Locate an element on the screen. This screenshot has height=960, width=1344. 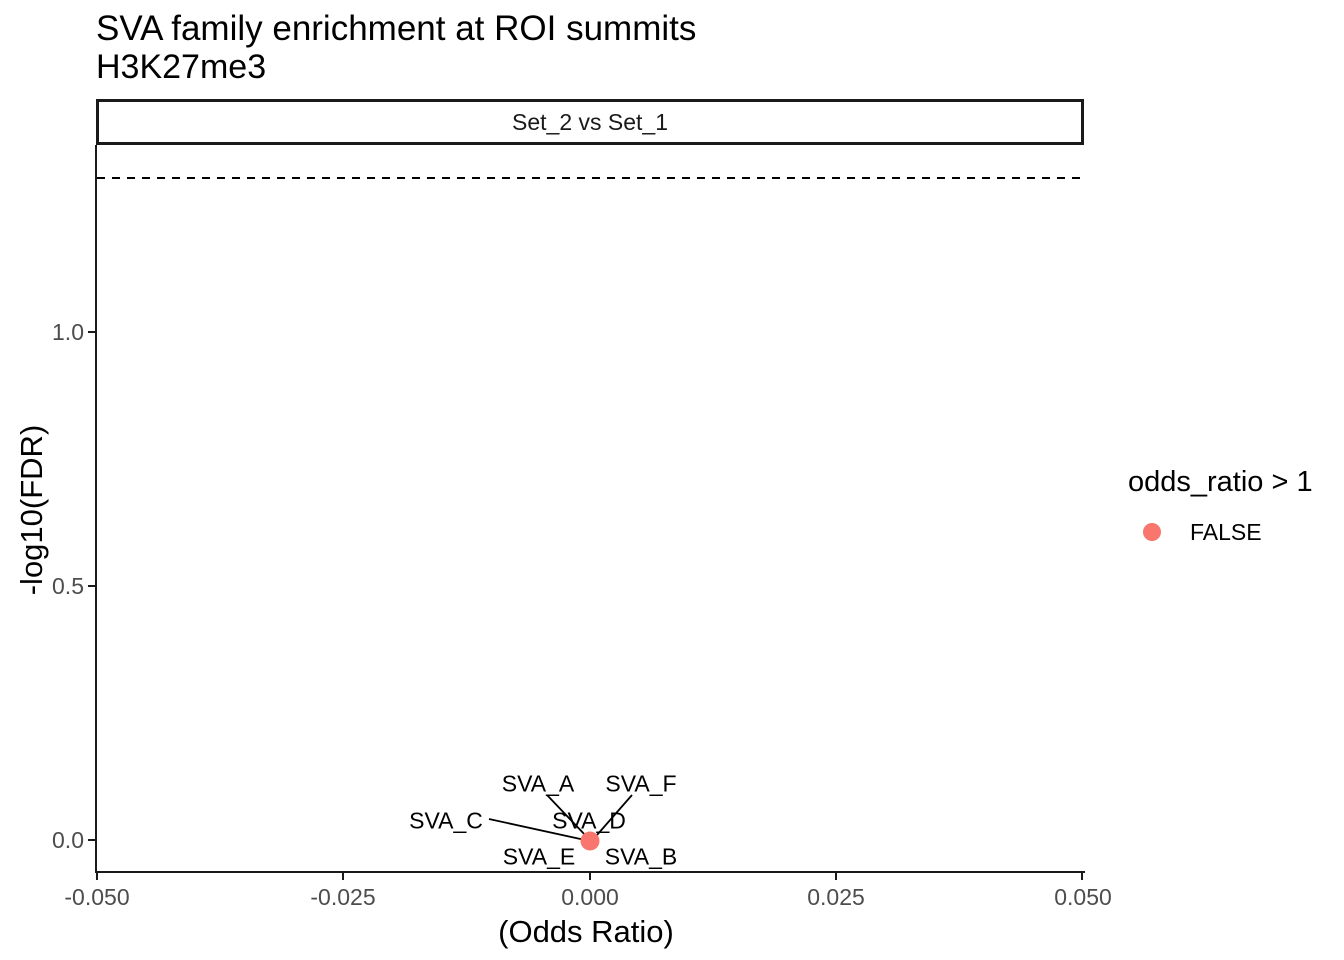
point-label-sva-f: SVA_F is located at coordinates (641, 783).